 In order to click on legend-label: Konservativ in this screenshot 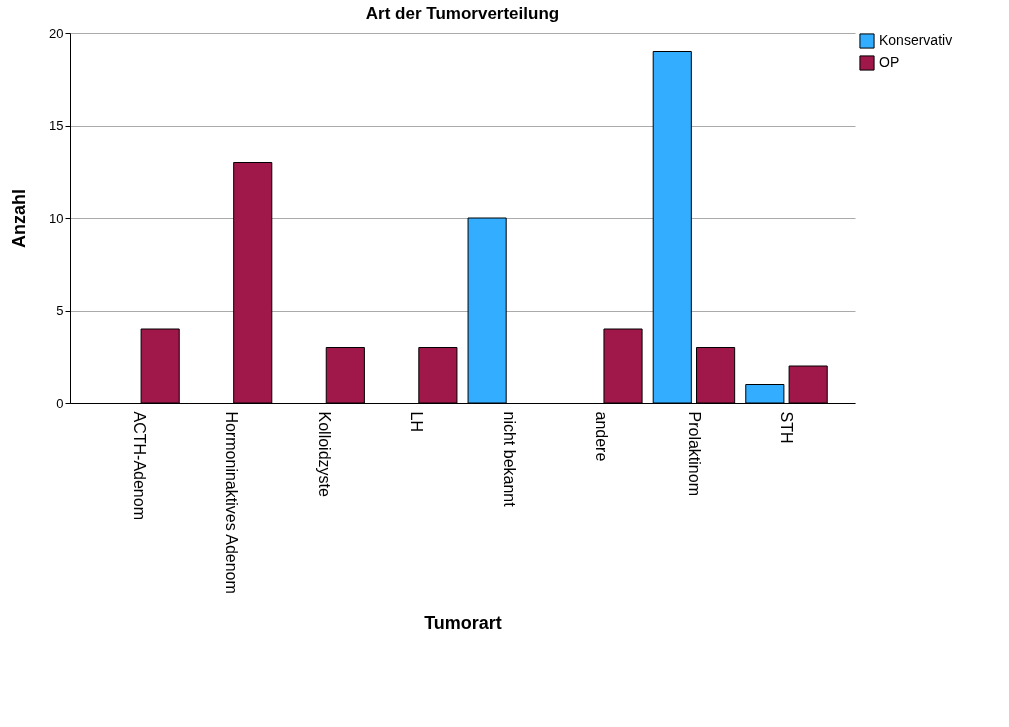, I will do `click(916, 40)`.